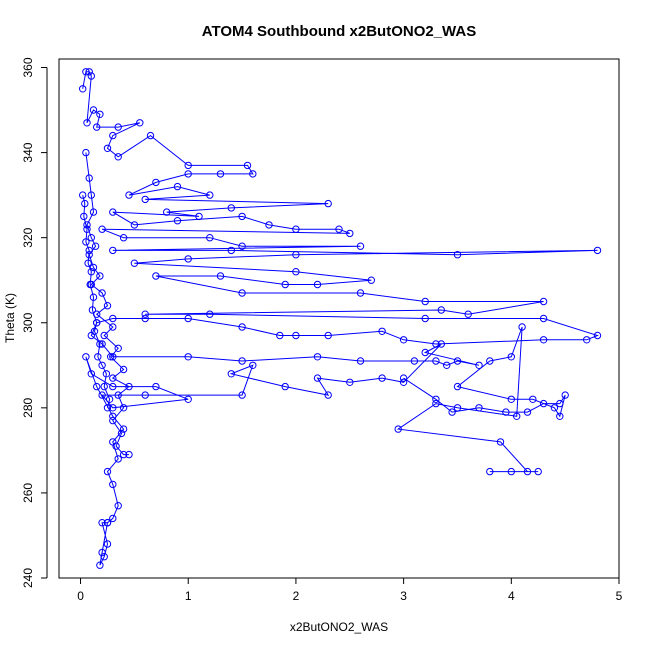  I want to click on x-tick-label: 3, so click(403, 596).